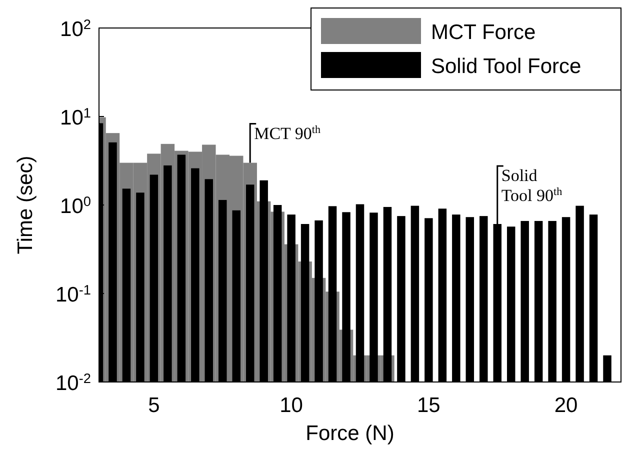  Describe the element at coordinates (506, 66) in the screenshot. I see `legend-label: Solid Tool Force` at that location.